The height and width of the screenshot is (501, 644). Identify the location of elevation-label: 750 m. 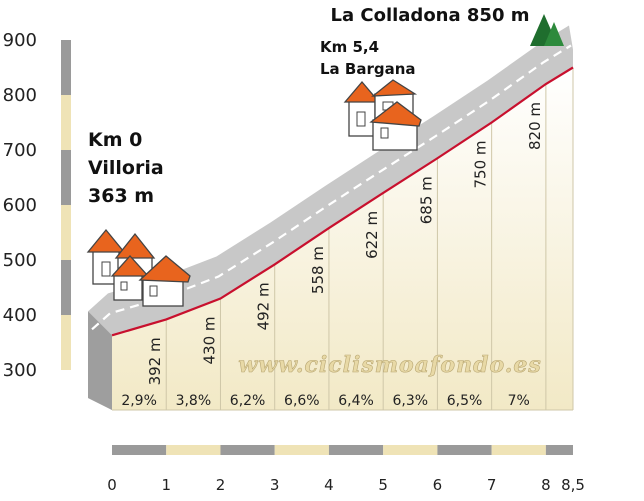
(481, 164).